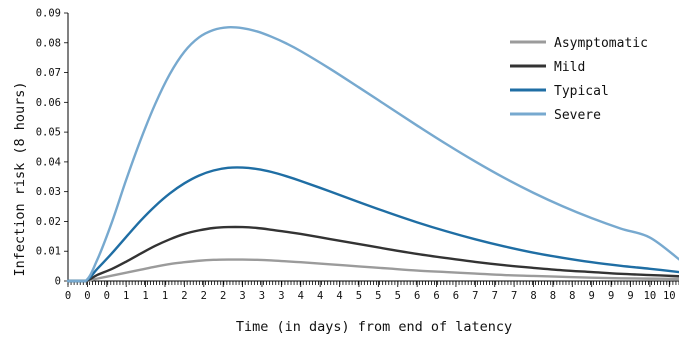 This screenshot has height=345, width=679. What do you see at coordinates (48, 14) in the screenshot?
I see `y-tick-label: 0.09` at bounding box center [48, 14].